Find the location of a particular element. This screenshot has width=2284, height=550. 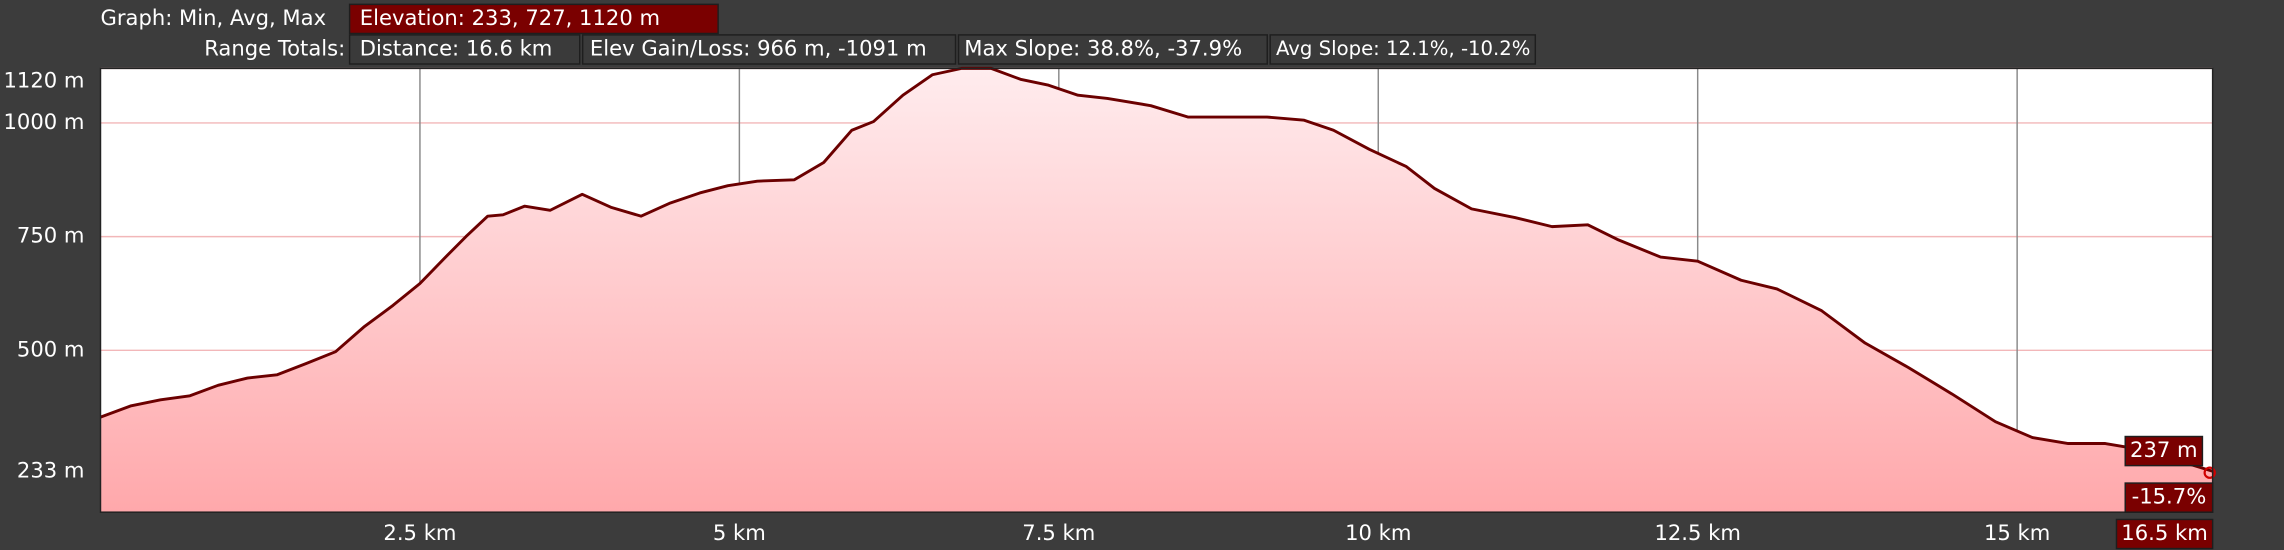

y-tick-label: 750 m is located at coordinates (51, 235).